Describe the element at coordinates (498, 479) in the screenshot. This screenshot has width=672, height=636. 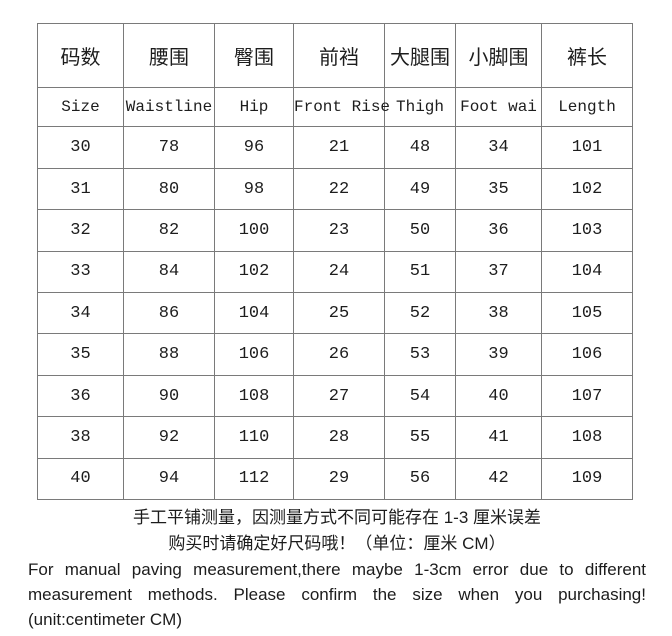
I see `table-cell: 42` at that location.